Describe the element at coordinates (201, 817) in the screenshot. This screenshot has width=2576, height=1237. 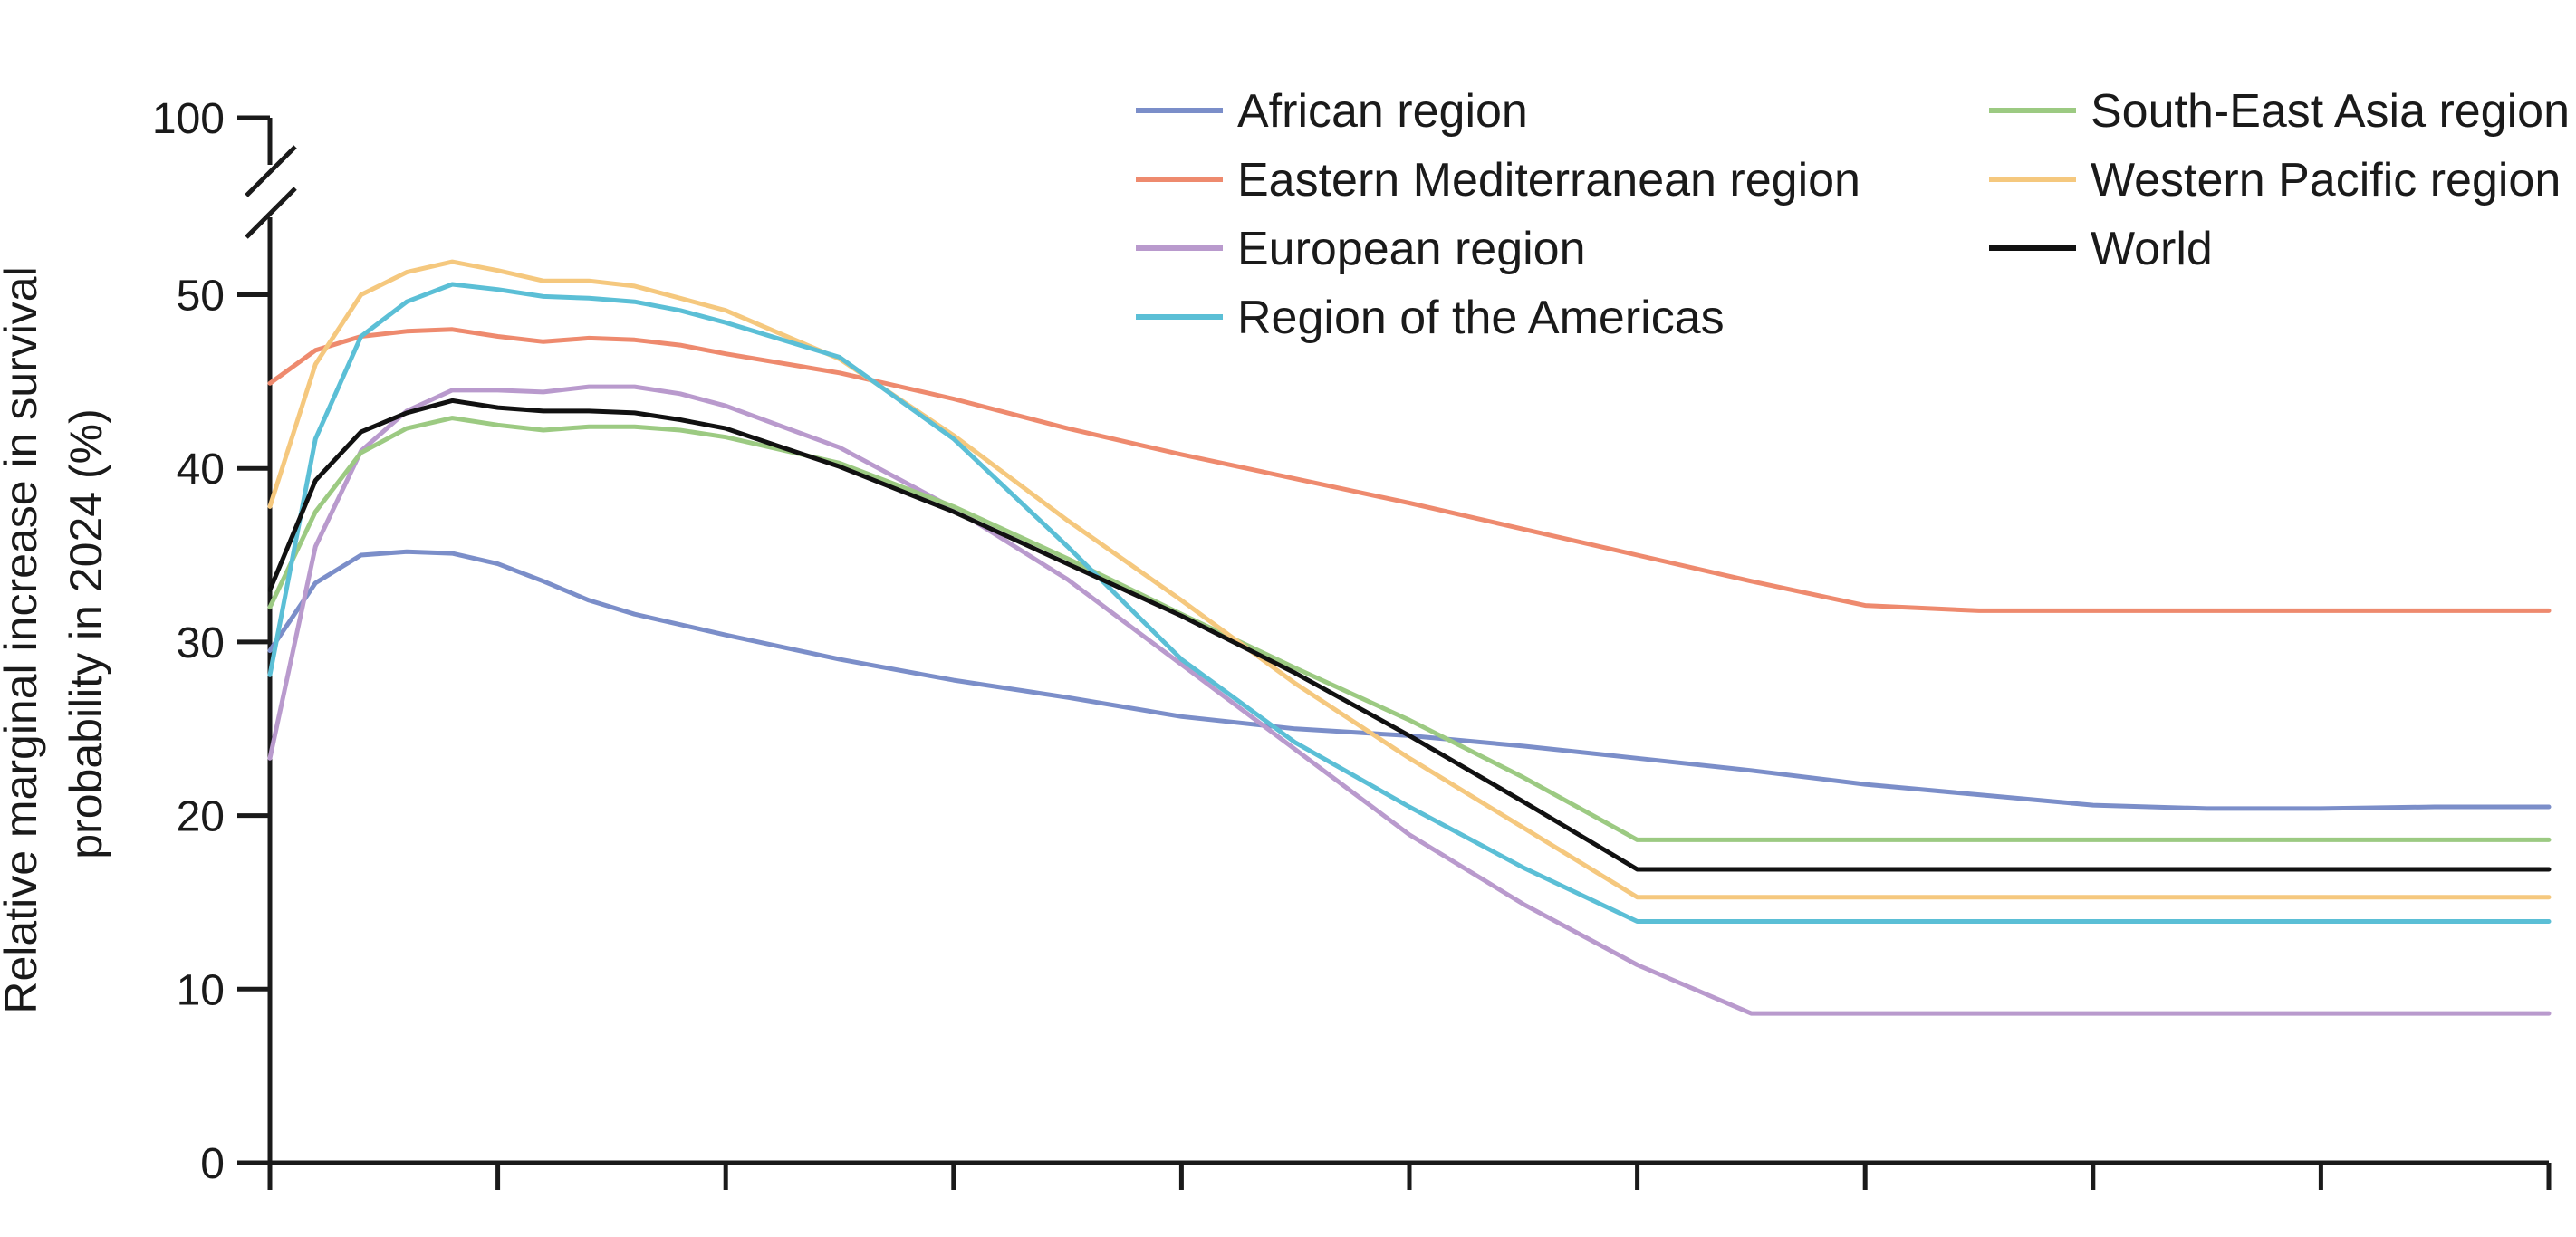
I see `y-tick-label: 20` at that location.